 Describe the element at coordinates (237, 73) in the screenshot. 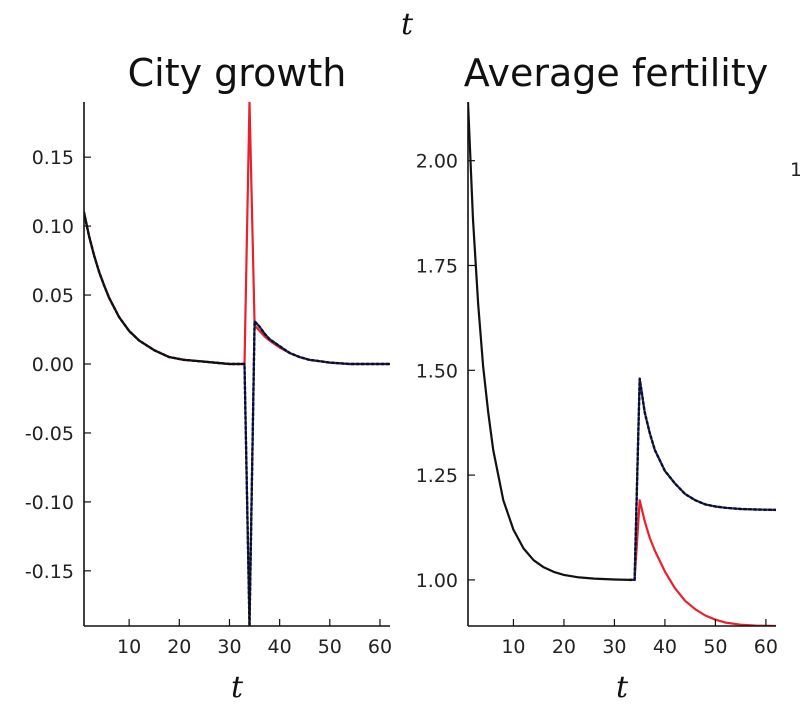

I see `city-growth-title: City growth` at that location.